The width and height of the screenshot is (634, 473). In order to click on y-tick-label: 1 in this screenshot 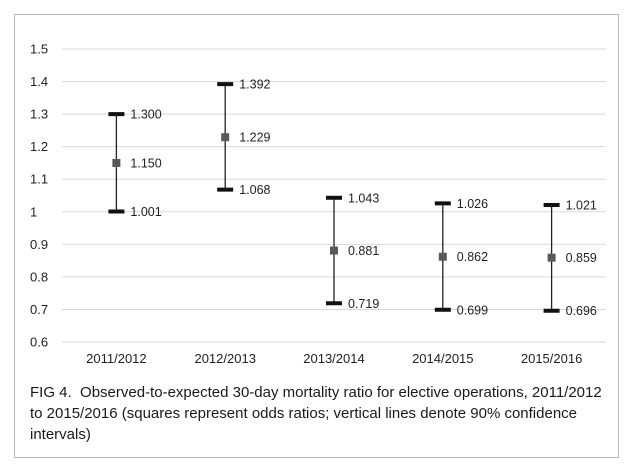, I will do `click(33, 211)`.